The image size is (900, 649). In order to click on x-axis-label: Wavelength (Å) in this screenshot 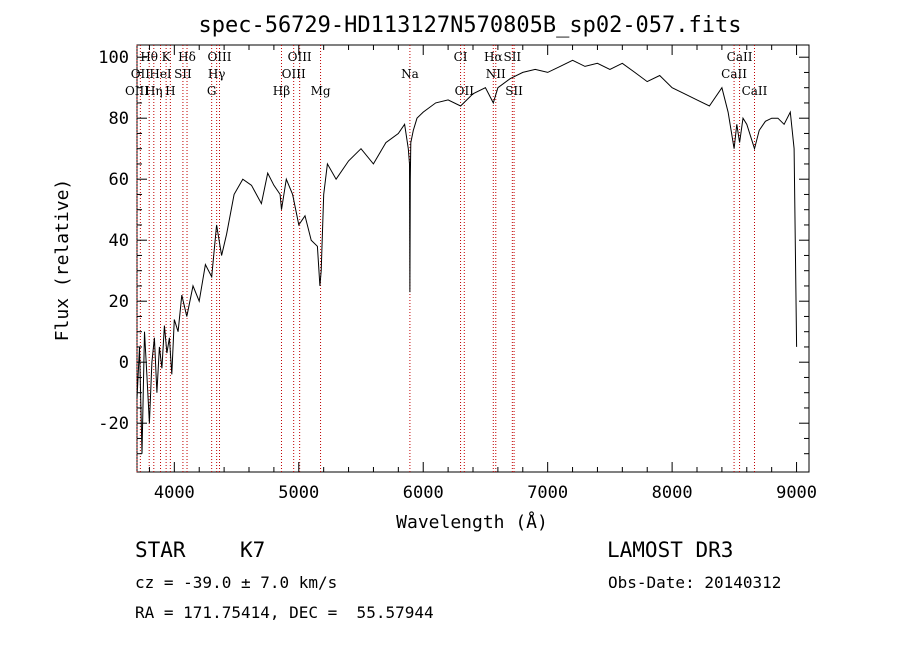, I will do `click(472, 522)`.